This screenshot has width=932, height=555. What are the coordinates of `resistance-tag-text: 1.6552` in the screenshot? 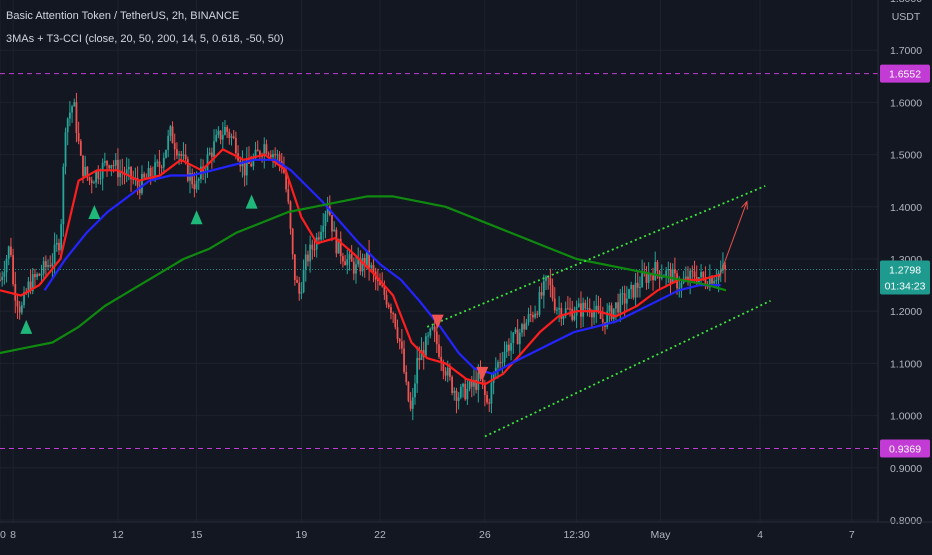 It's located at (905, 75).